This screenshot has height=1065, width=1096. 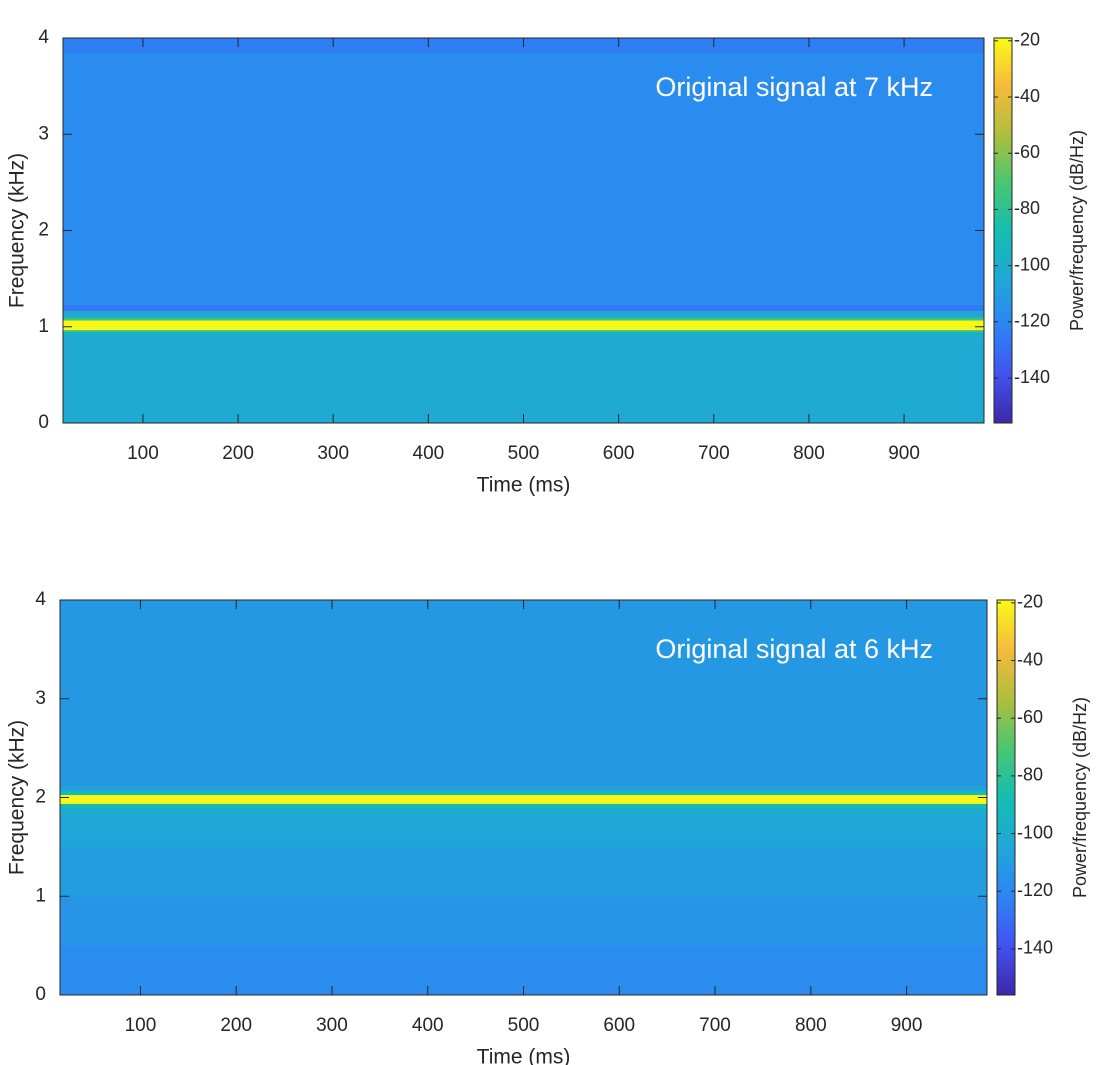 What do you see at coordinates (794, 87) in the screenshot?
I see `annotation: Original signal at 7 kHz` at bounding box center [794, 87].